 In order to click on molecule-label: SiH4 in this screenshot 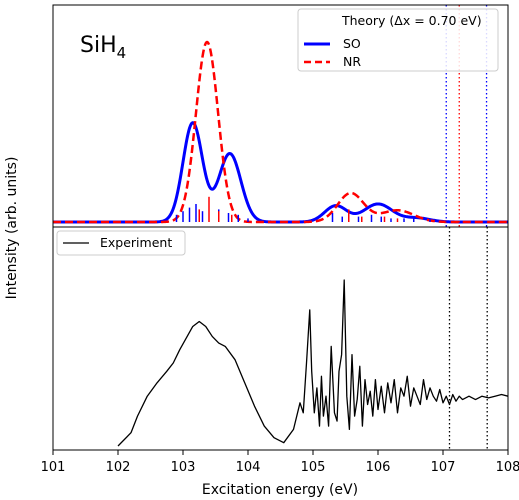, I will do `click(103, 47)`.